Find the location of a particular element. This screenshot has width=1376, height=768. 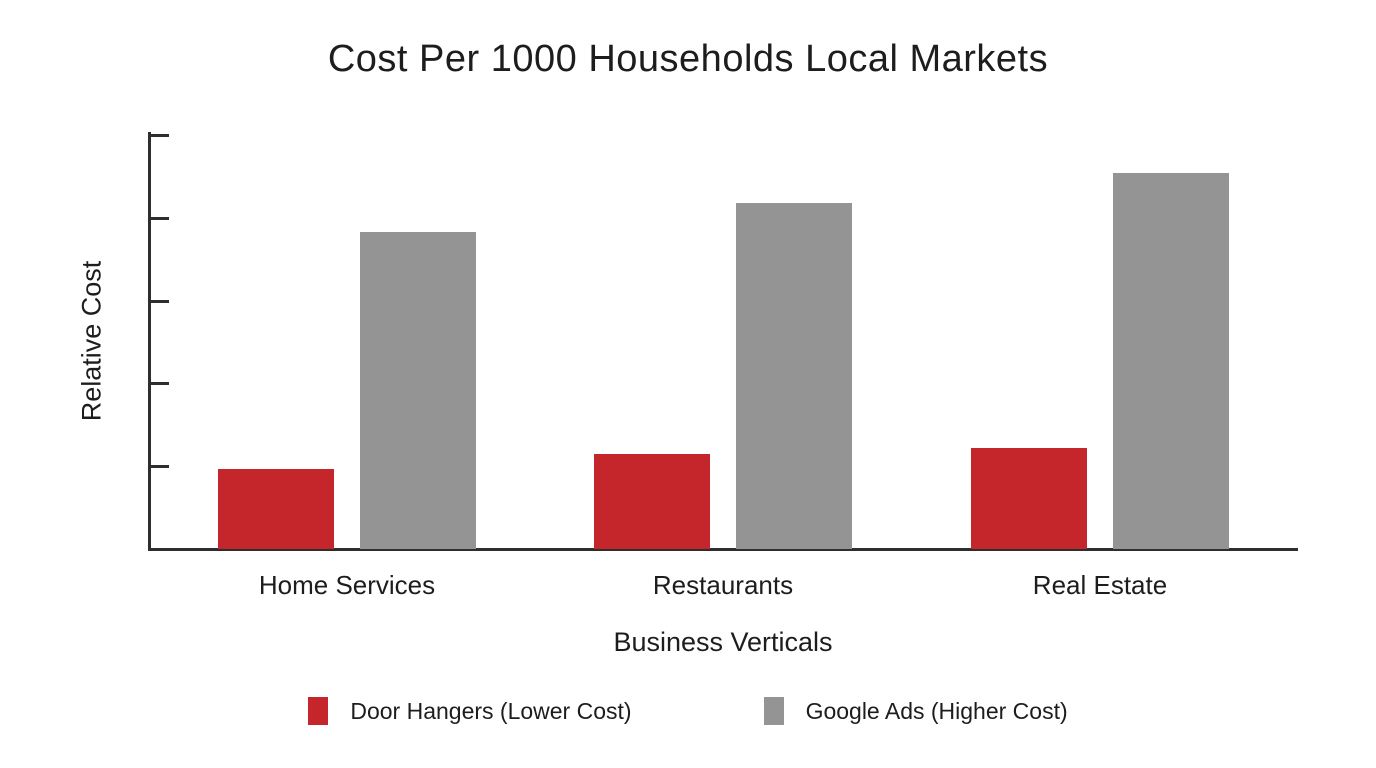

x-tick-label-home-services: Home Services is located at coordinates (347, 585).